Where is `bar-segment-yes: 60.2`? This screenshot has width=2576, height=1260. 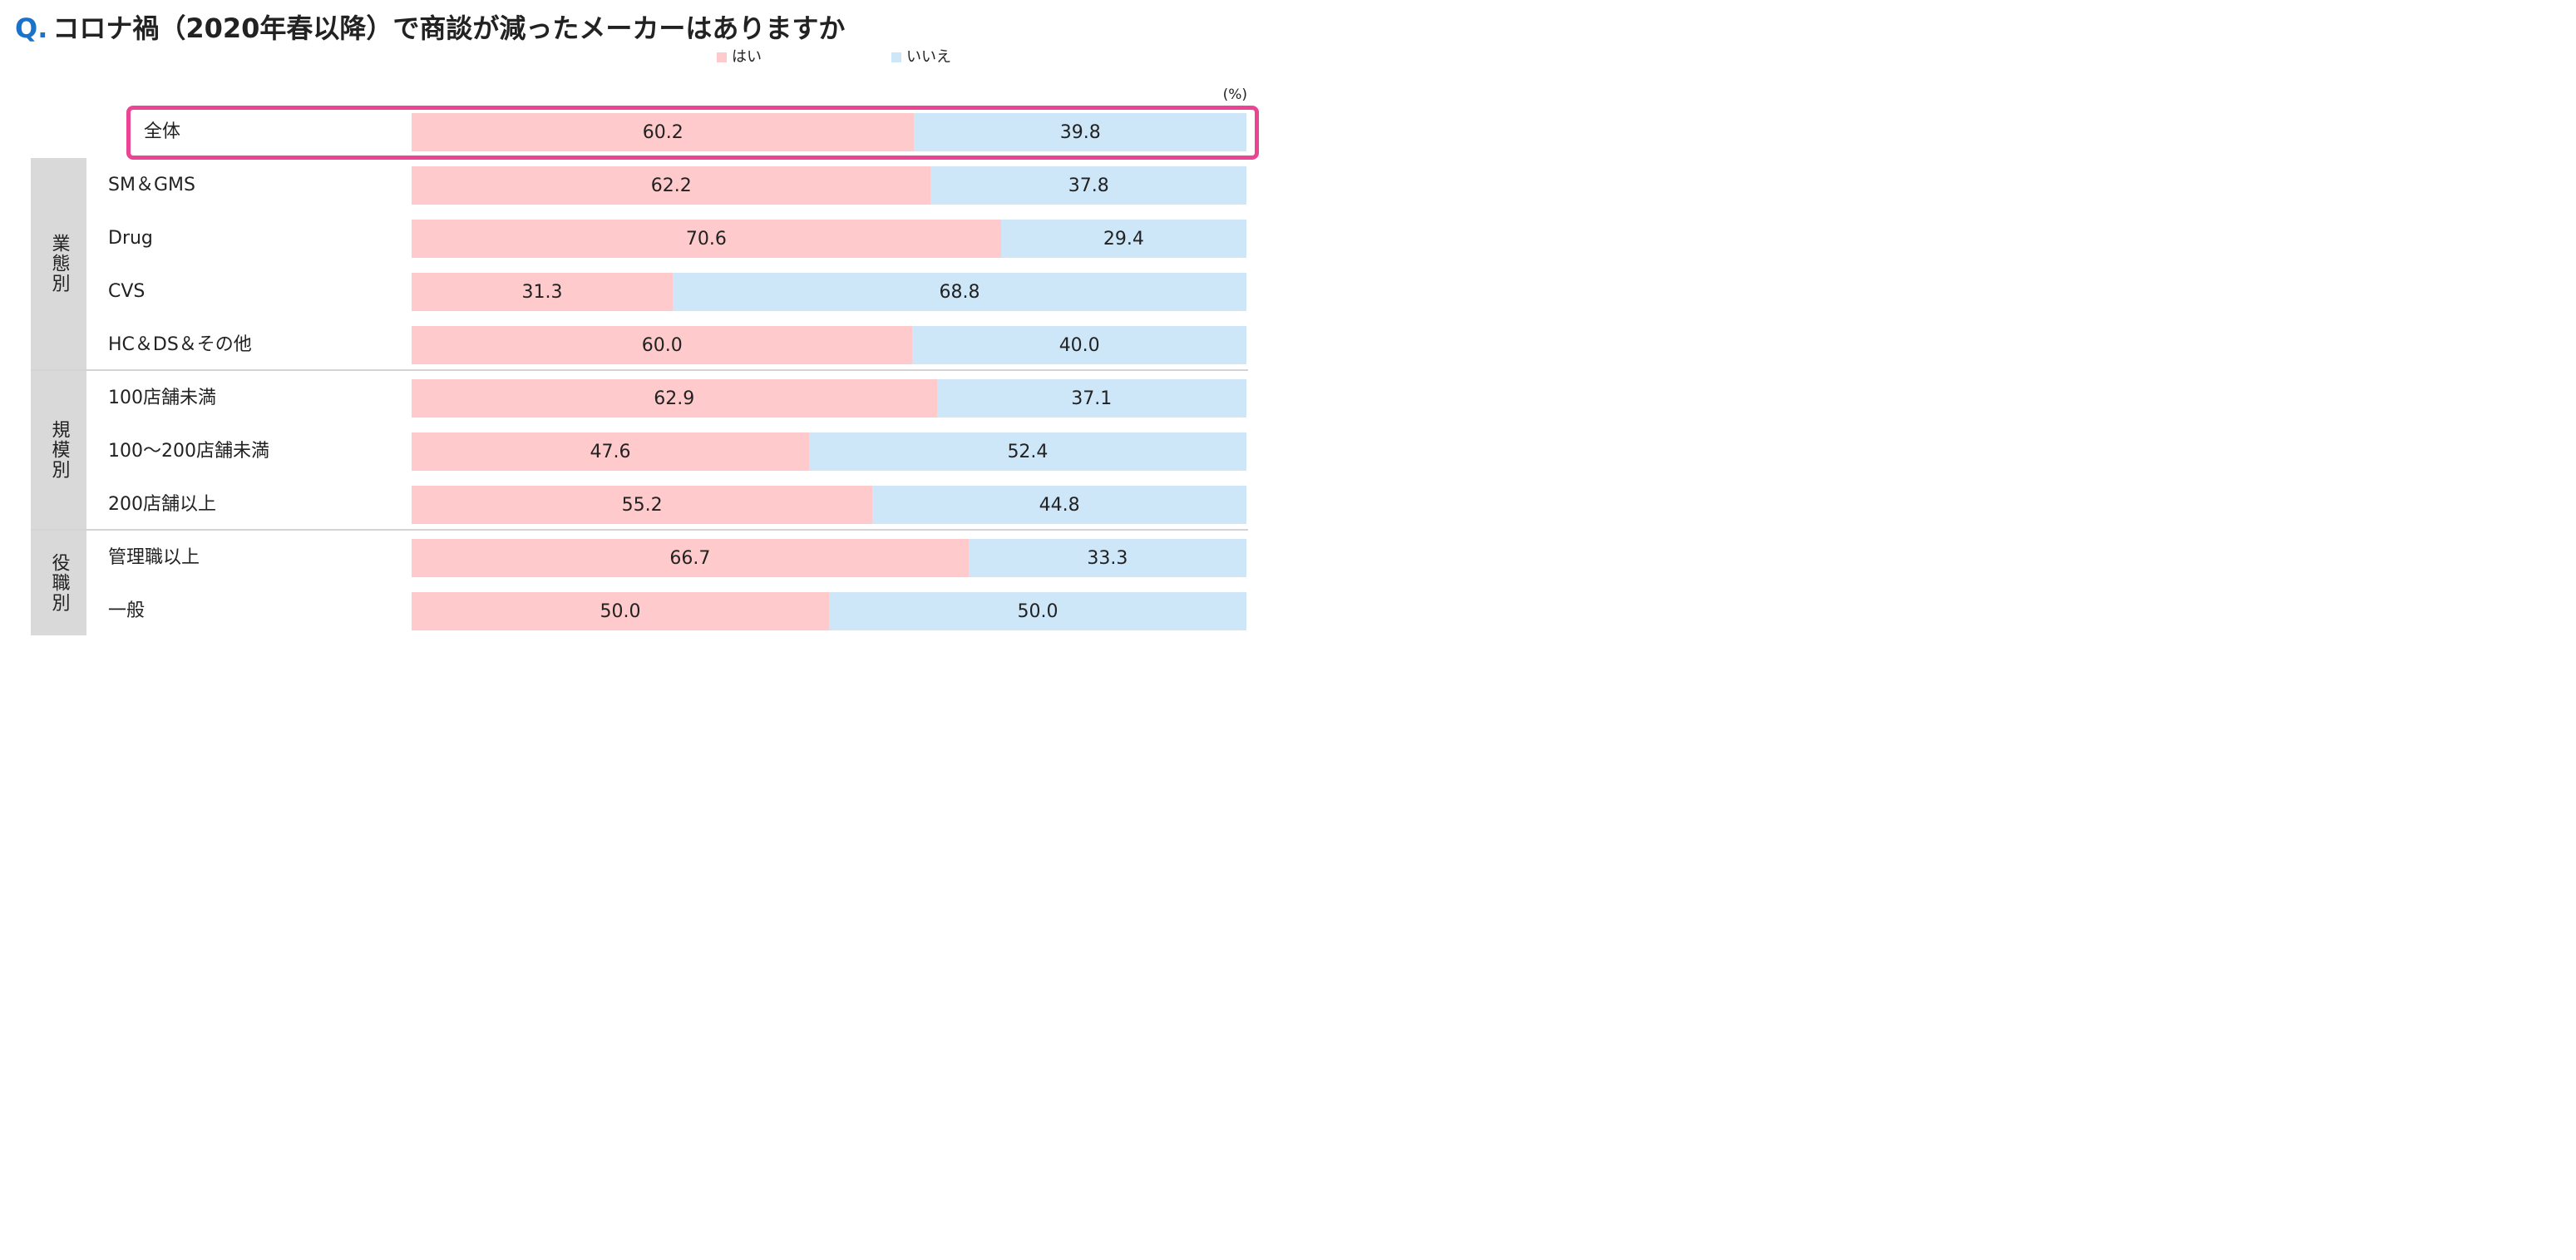 bar-segment-yes: 60.2 is located at coordinates (663, 132).